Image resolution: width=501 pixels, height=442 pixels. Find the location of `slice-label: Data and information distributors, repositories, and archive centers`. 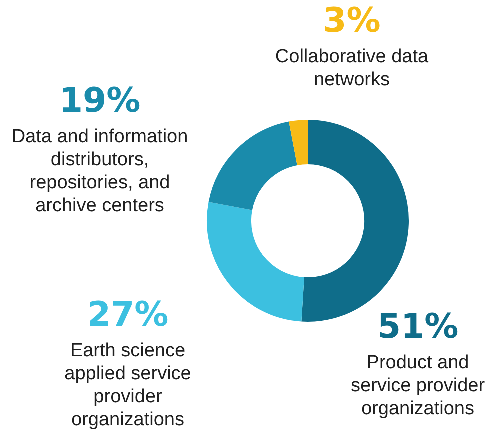

slice-label: Data and information distributors, repositories, and archive centers is located at coordinates (100, 171).